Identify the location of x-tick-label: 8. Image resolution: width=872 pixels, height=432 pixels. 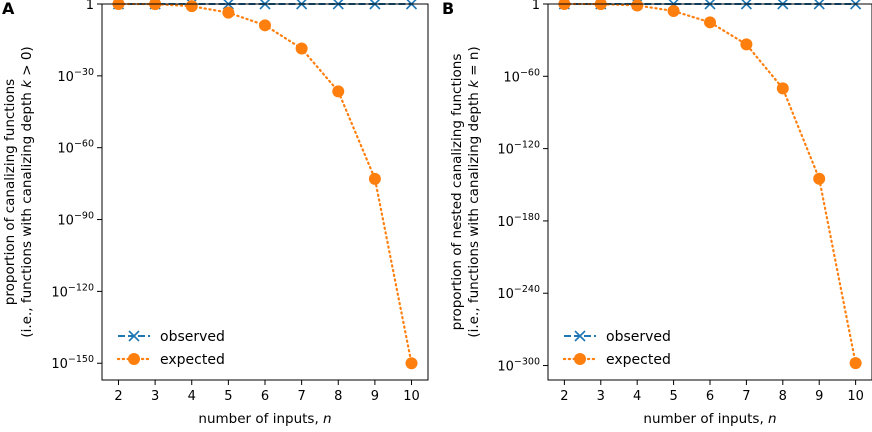
(783, 396).